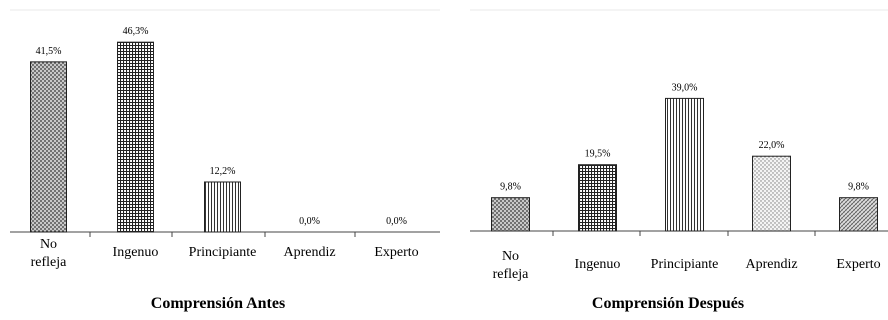 Image resolution: width=888 pixels, height=320 pixels. Describe the element at coordinates (858, 187) in the screenshot. I see `data-label-experto: 9,8%` at that location.